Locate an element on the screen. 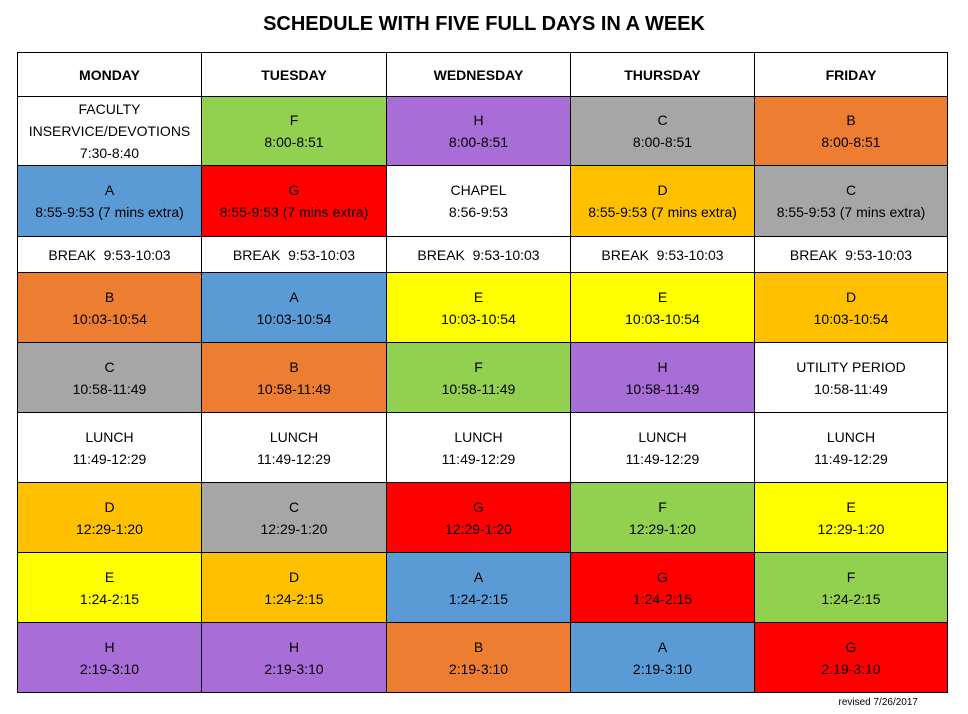  day-header-tuesday: TUESDAY is located at coordinates (294, 74).